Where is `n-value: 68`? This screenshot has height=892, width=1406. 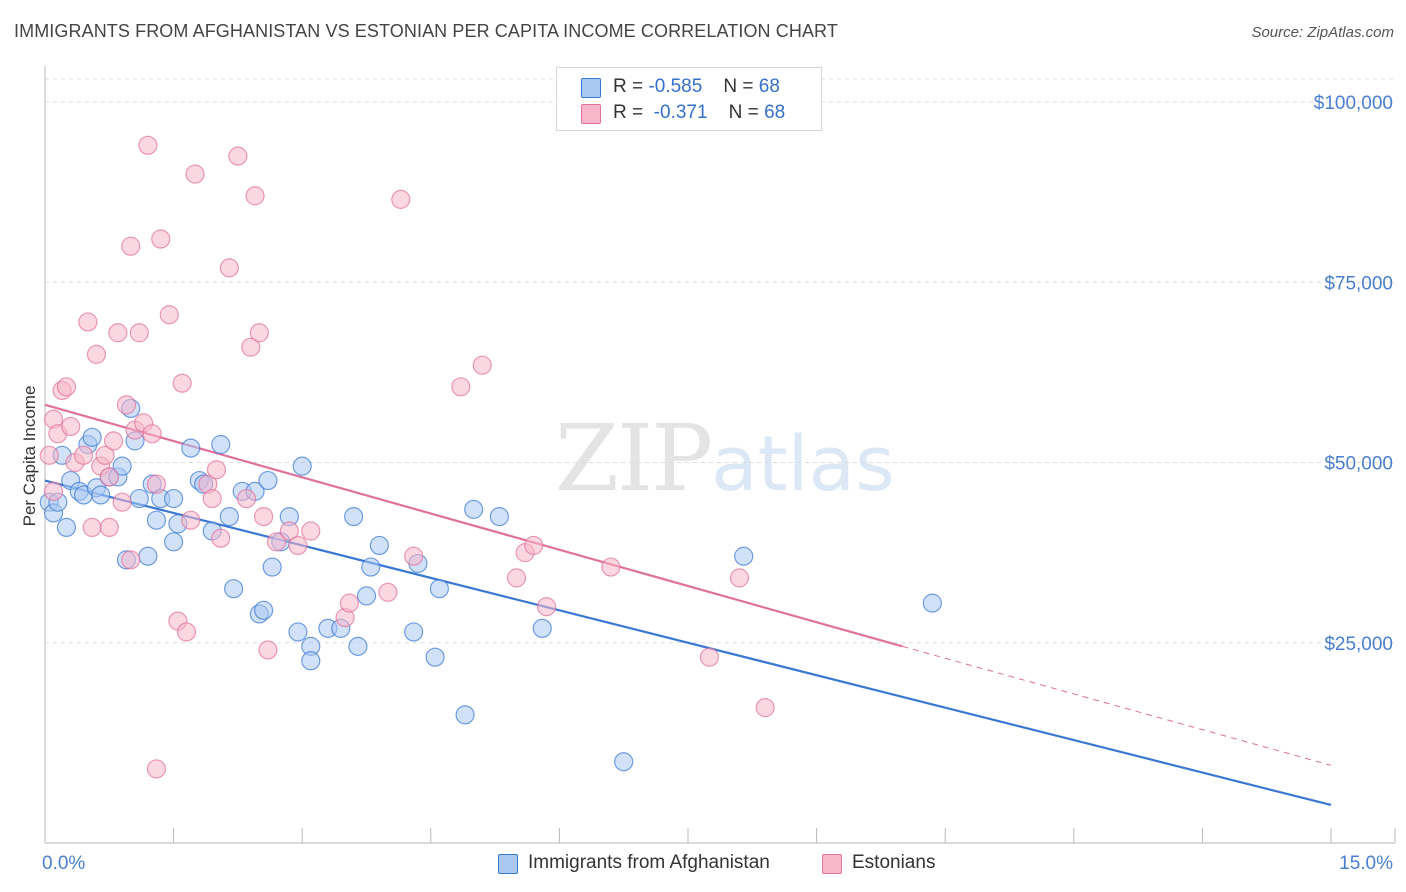
n-value: 68 is located at coordinates (775, 112).